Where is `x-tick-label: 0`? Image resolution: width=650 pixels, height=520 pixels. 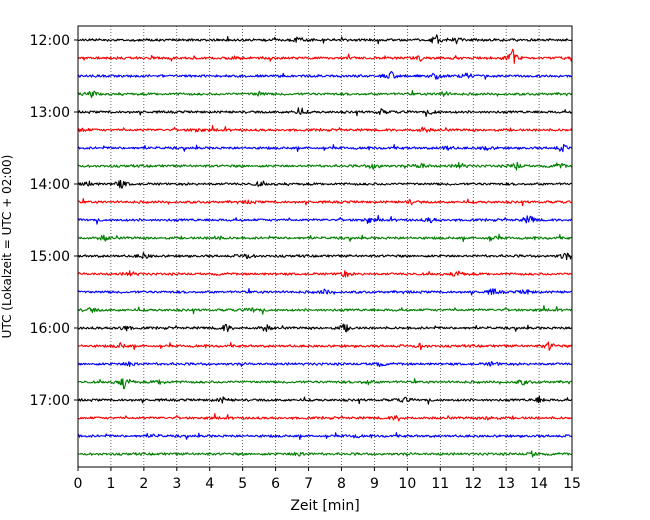 x-tick-label: 0 is located at coordinates (78, 484).